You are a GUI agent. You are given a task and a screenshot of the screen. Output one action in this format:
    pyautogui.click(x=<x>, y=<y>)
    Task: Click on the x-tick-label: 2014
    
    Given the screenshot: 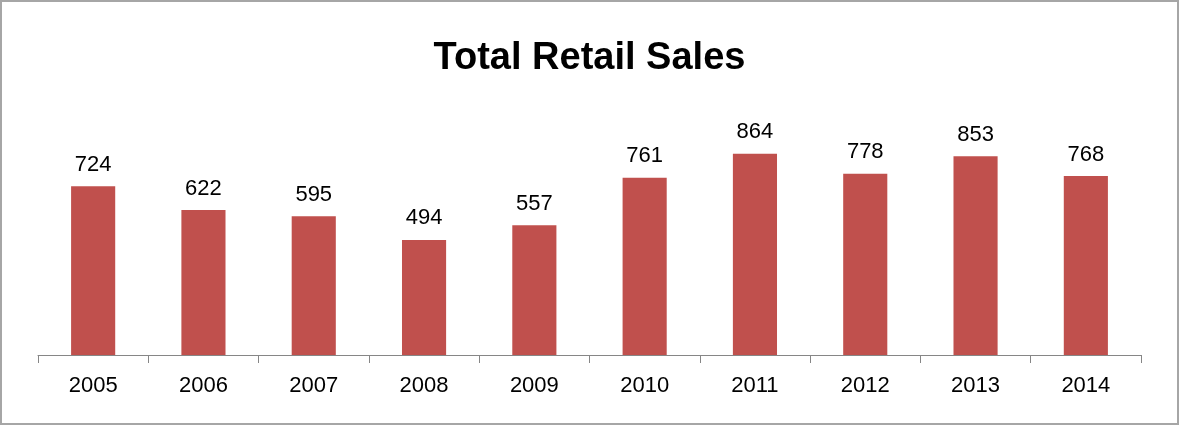 What is the action you would take?
    pyautogui.click(x=1086, y=384)
    